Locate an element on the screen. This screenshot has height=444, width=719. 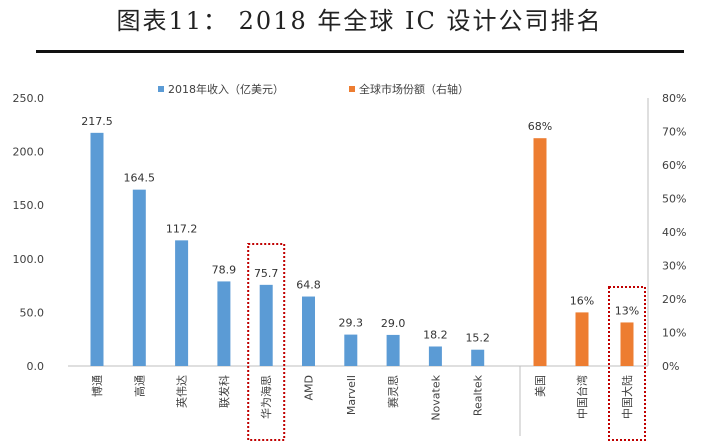
right-axis-tick-label: 0% is located at coordinates (670, 366).